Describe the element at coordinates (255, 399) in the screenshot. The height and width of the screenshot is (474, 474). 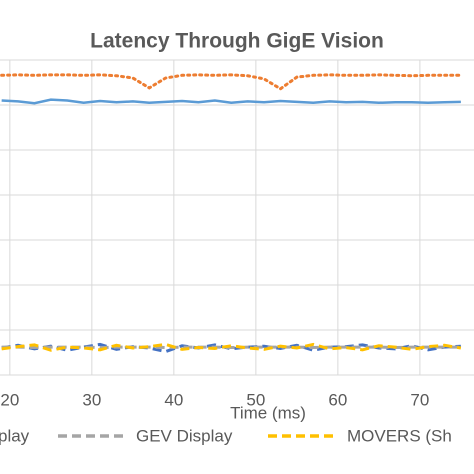
I see `x-tick-label: 50` at that location.